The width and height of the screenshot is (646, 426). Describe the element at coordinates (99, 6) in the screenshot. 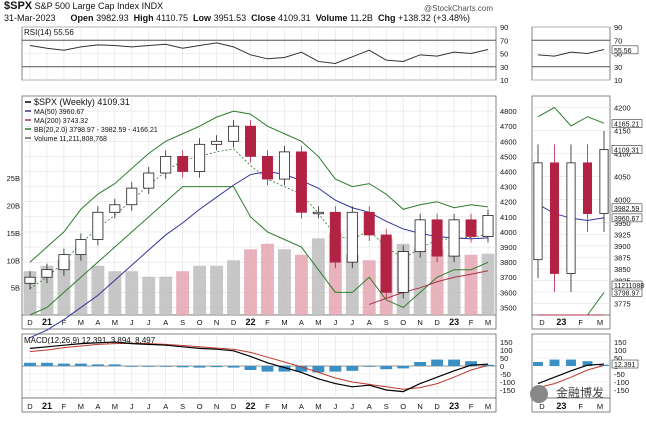

I see `index-name: S&P 500 Large Cap Index INDX` at that location.